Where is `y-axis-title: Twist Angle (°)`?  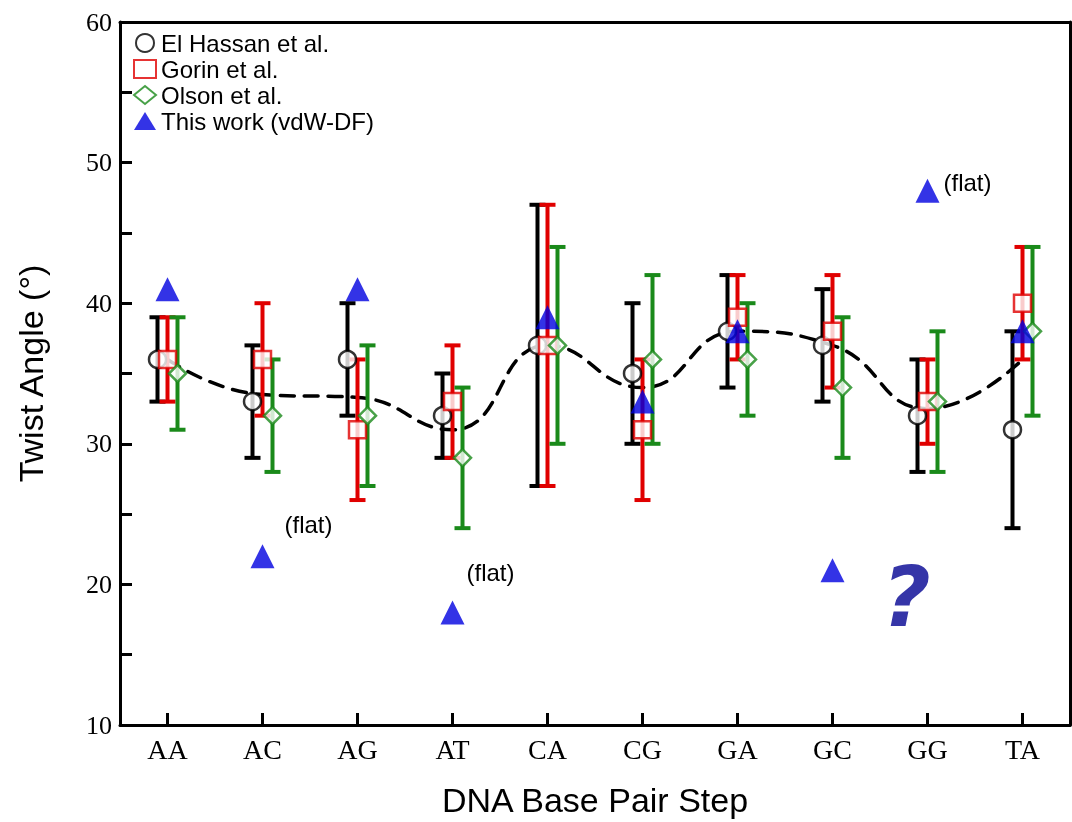 y-axis-title: Twist Angle (°) is located at coordinates (31, 373).